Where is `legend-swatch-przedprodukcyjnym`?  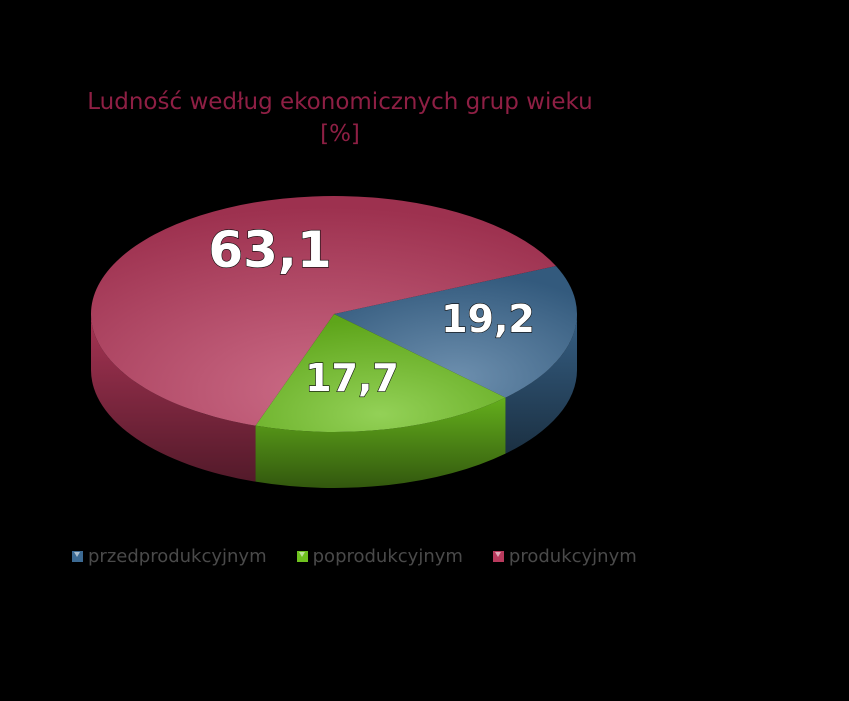
legend-swatch-przedprodukcyjnym is located at coordinates (77, 556).